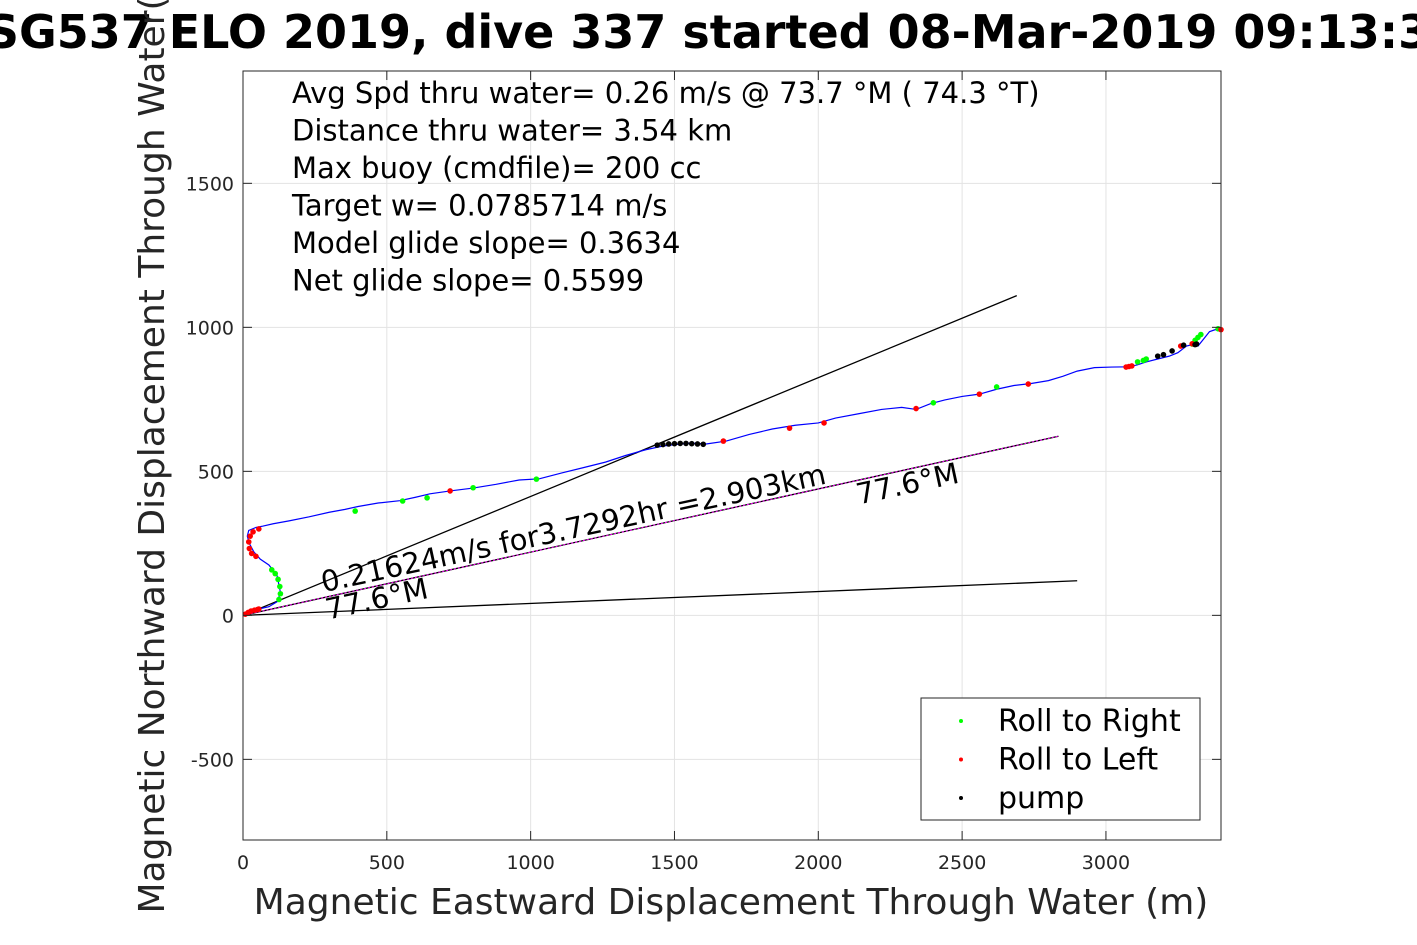 This screenshot has width=1417, height=945. What do you see at coordinates (210, 328) in the screenshot?
I see `y-tick-label: 1000` at bounding box center [210, 328].